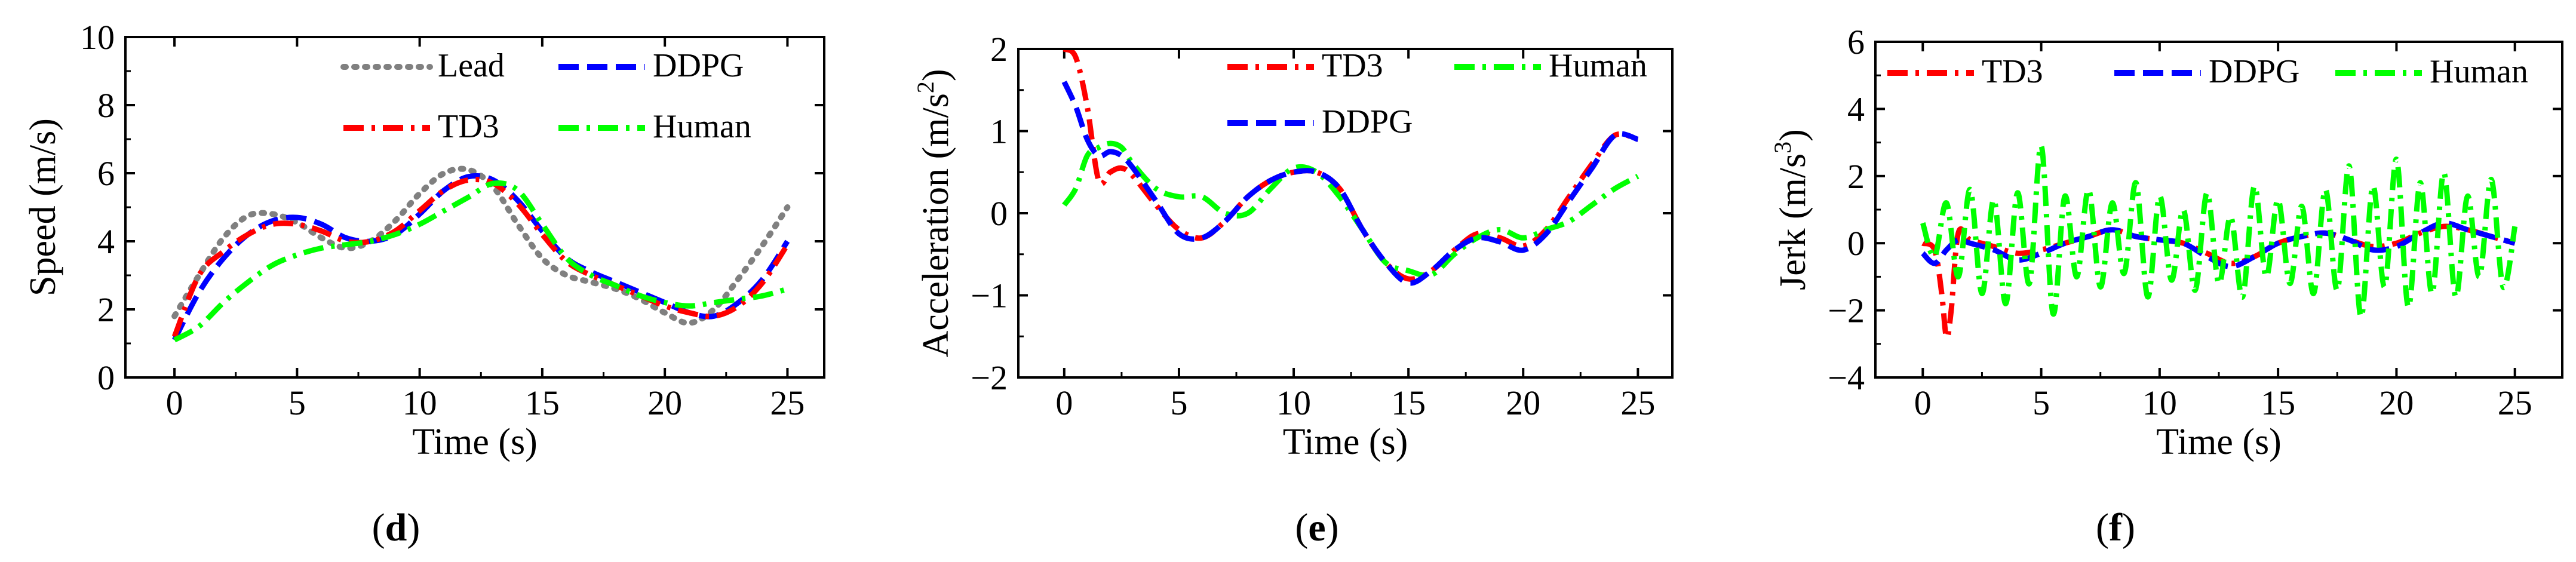 The width and height of the screenshot is (2576, 562). I want to click on y-axis-title: Speed (m/s), so click(43, 207).